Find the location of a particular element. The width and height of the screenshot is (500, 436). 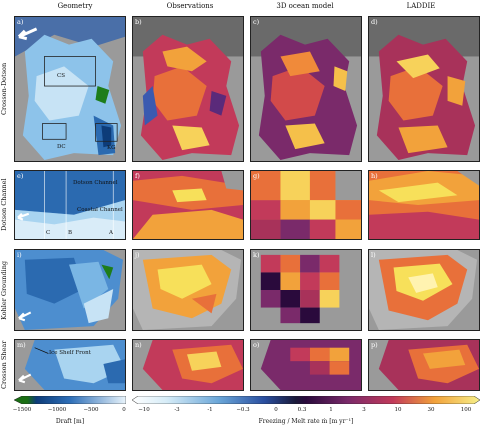

panel-d-laddie-crosson-dotson: d) is located at coordinates (424, 89).